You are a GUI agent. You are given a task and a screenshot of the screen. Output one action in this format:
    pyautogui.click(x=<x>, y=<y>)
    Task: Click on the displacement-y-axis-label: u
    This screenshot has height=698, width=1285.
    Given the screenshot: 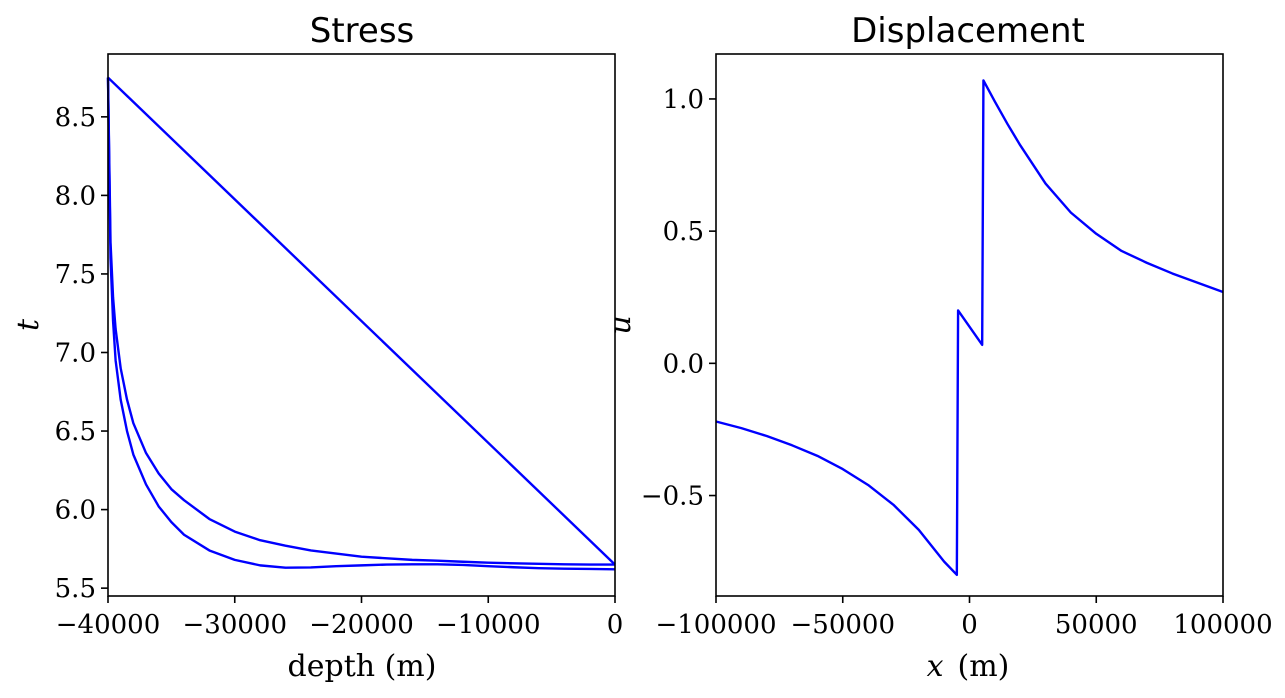 What is the action you would take?
    pyautogui.click(x=620, y=324)
    